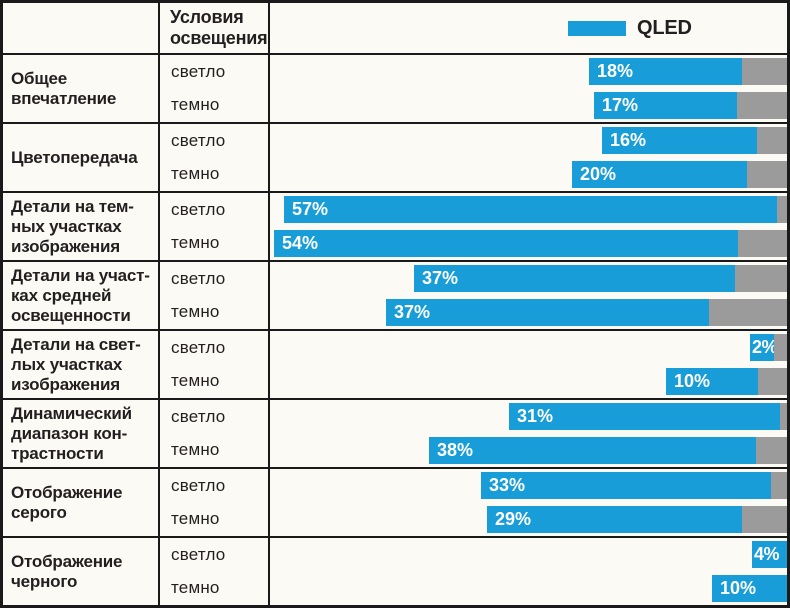  Describe the element at coordinates (626, 486) in the screenshot. I see `qled-bar: 33%` at that location.